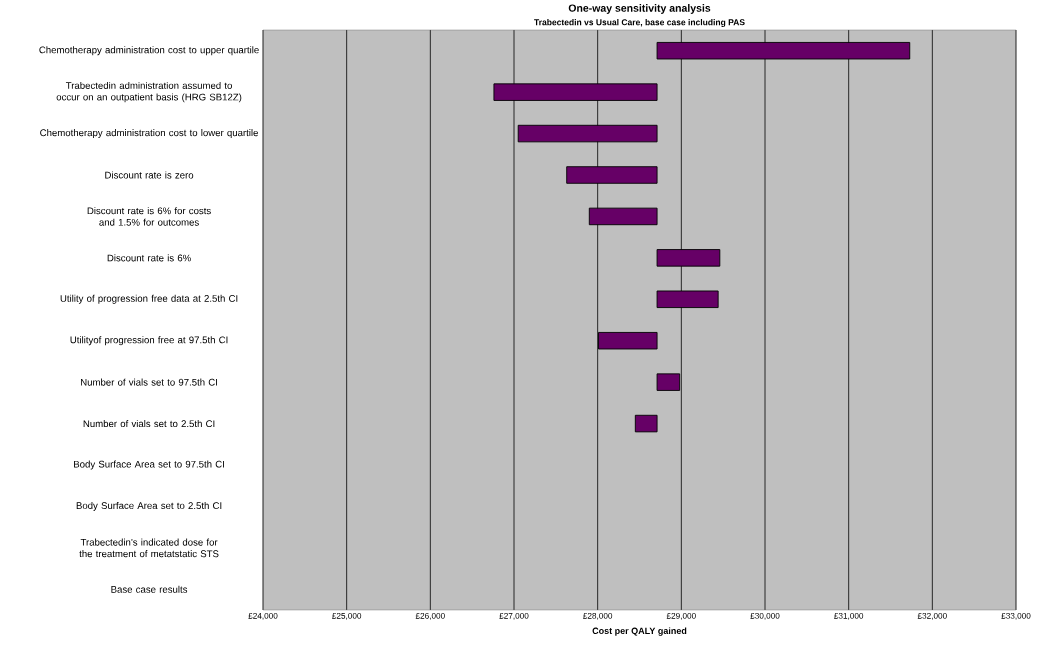 The height and width of the screenshot is (664, 1039). What do you see at coordinates (149, 258) in the screenshot?
I see `y-tick-label: Discount rate is 6%` at bounding box center [149, 258].